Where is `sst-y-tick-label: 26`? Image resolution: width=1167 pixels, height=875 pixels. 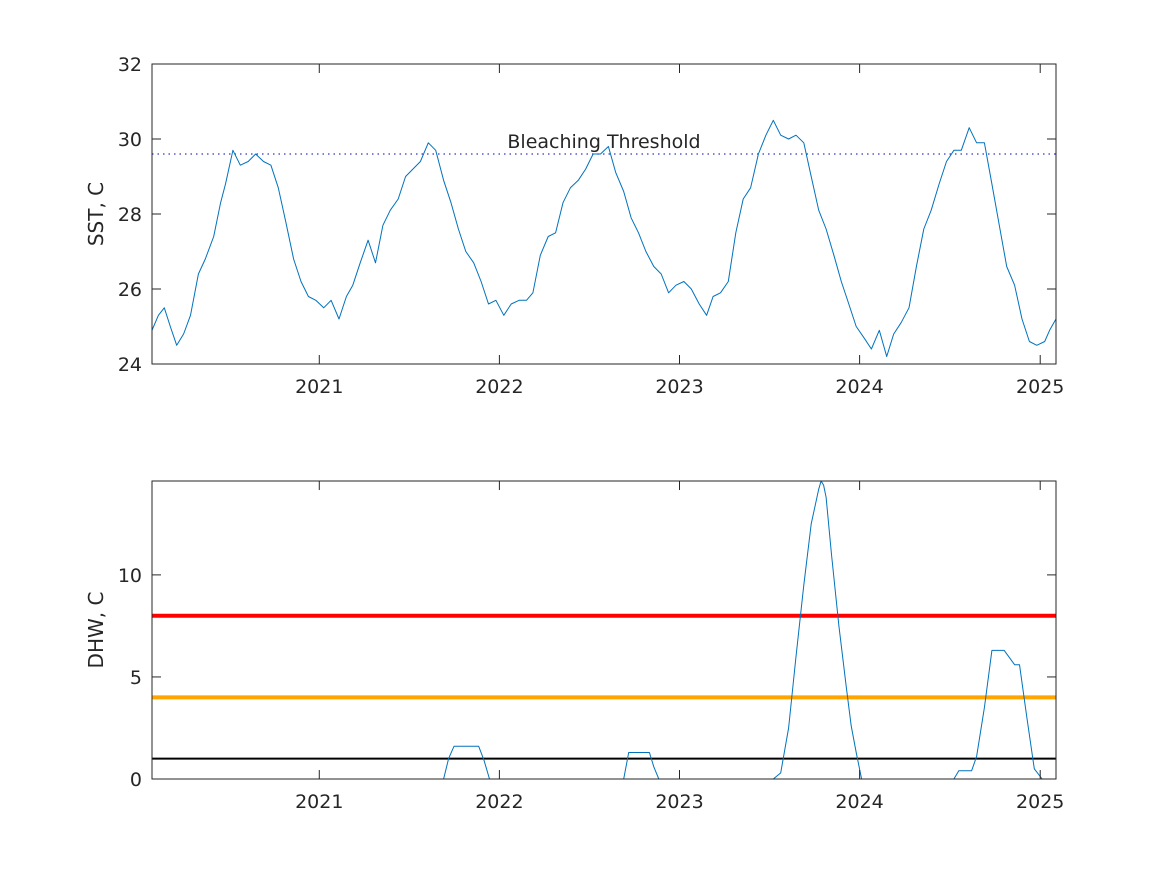
sst-y-tick-label: 26 is located at coordinates (130, 290).